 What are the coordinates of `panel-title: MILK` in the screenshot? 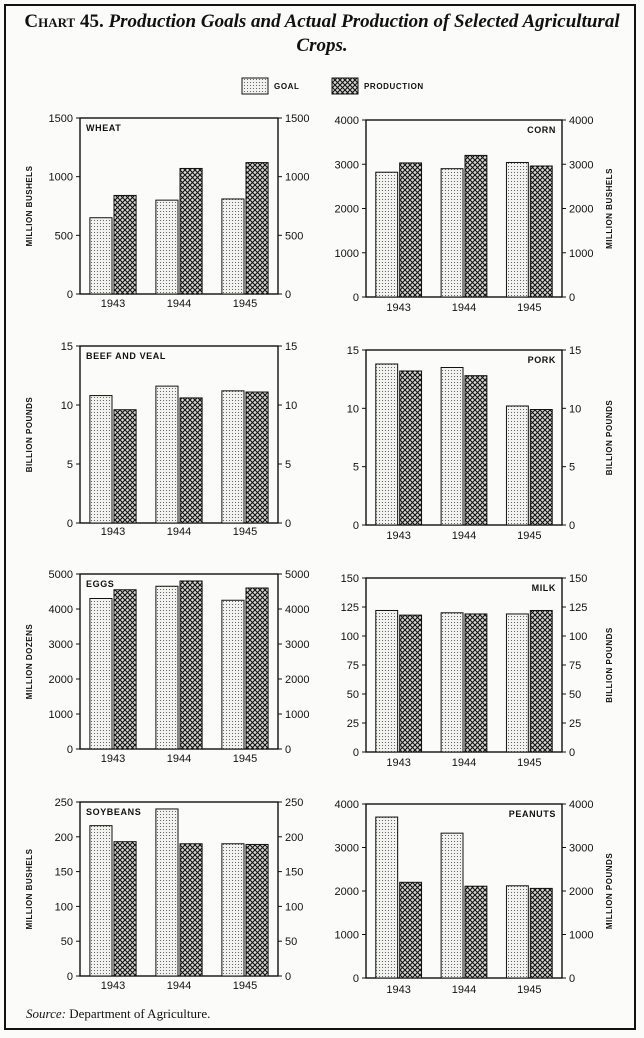 It's located at (544, 588).